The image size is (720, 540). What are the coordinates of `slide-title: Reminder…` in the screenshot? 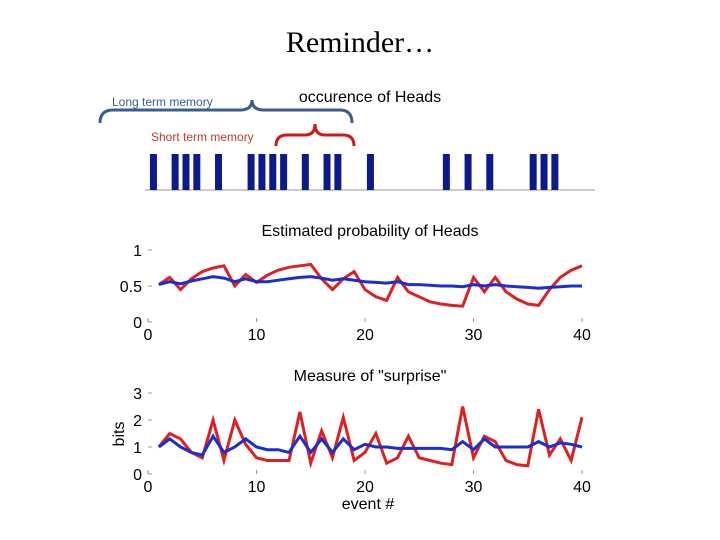 It's located at (360, 42).